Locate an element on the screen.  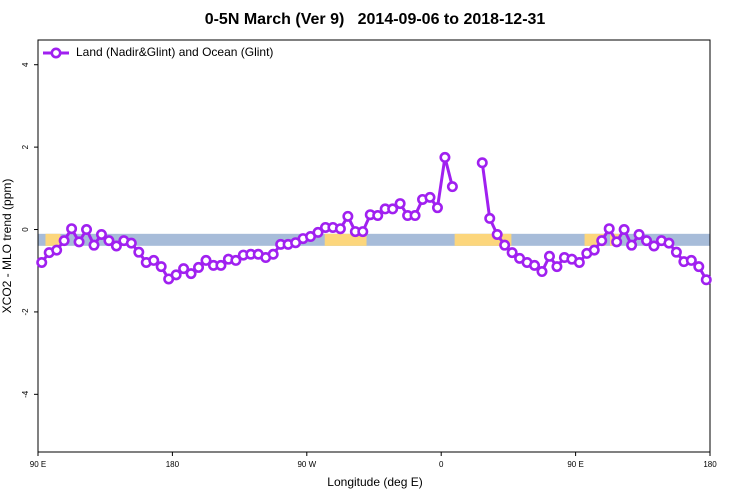
x-tick-label: 90 W is located at coordinates (306, 464).